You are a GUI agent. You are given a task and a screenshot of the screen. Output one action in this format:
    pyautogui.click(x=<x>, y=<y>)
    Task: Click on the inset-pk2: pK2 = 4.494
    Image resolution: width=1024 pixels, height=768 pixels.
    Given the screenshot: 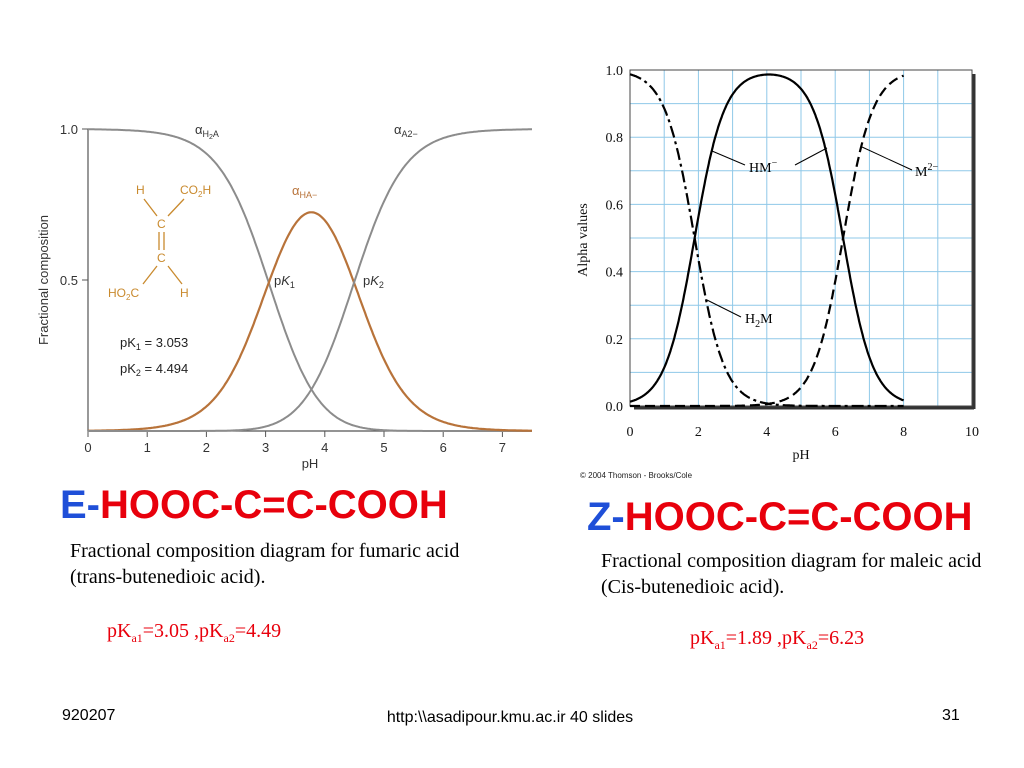 What is the action you would take?
    pyautogui.click(x=154, y=369)
    